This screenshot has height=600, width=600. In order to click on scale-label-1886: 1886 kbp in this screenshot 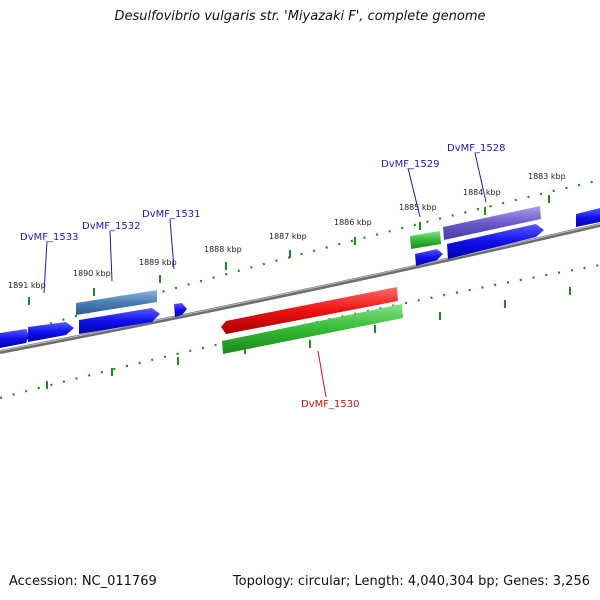, I will do `click(353, 222)`.